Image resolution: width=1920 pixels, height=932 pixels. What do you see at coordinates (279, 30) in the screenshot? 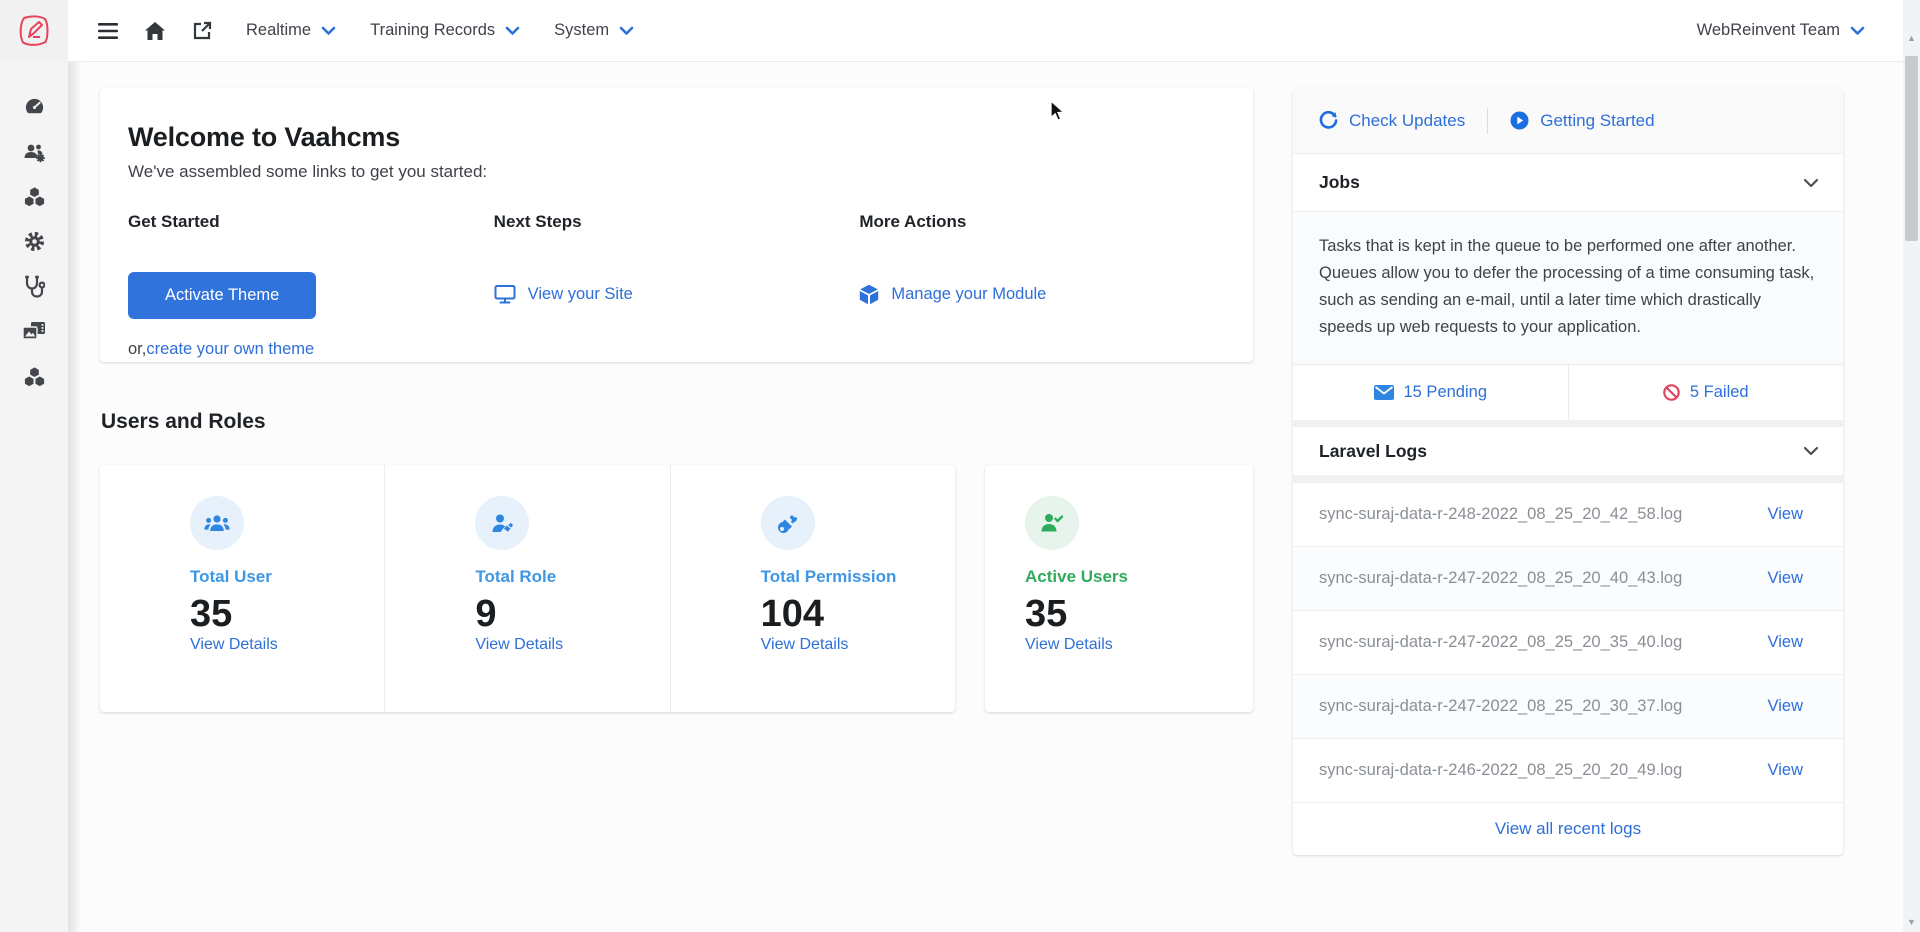
I see `nav-realtime-label: Realtime` at bounding box center [279, 30].